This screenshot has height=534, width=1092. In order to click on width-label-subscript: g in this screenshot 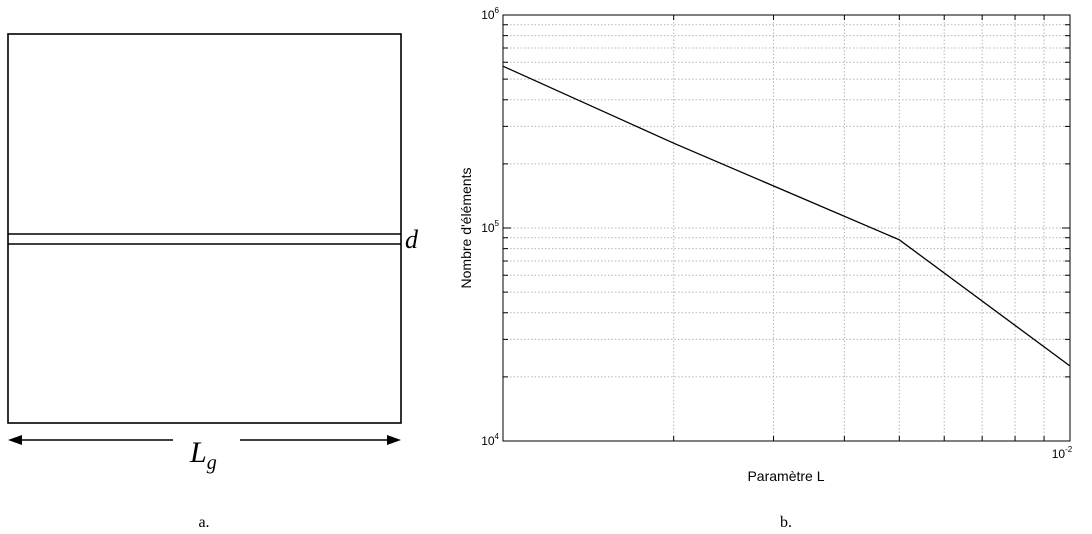, I will do `click(212, 463)`.